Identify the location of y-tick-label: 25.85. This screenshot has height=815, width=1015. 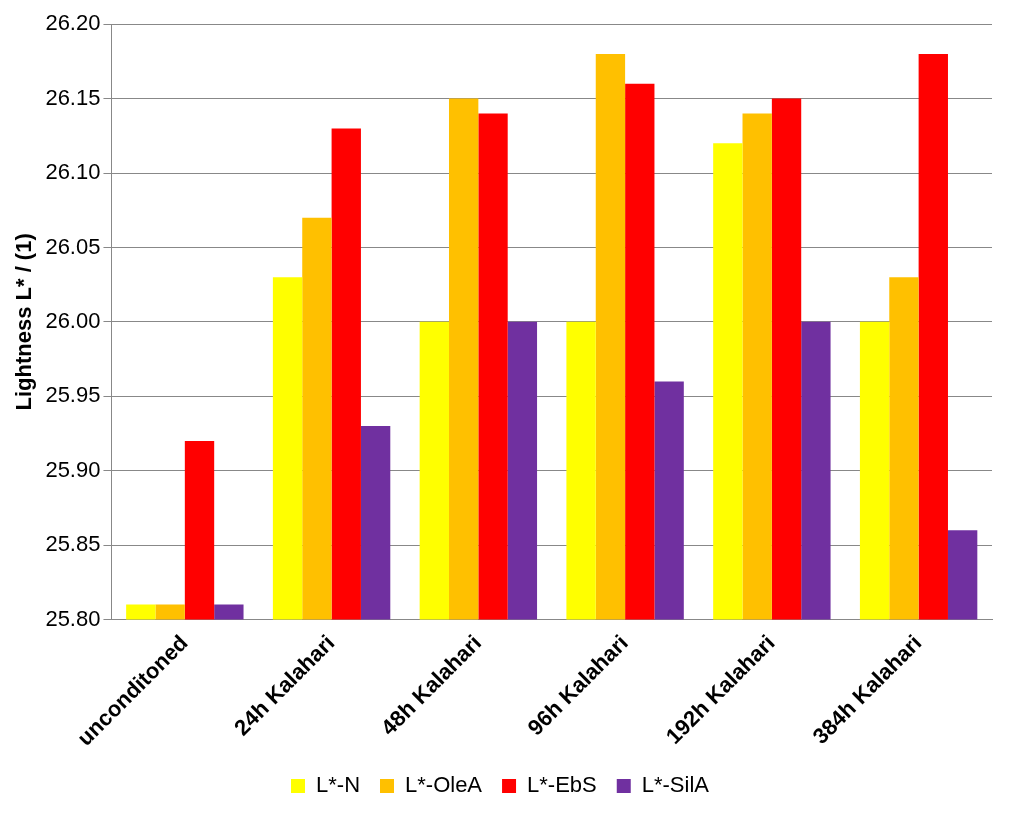
(73, 544).